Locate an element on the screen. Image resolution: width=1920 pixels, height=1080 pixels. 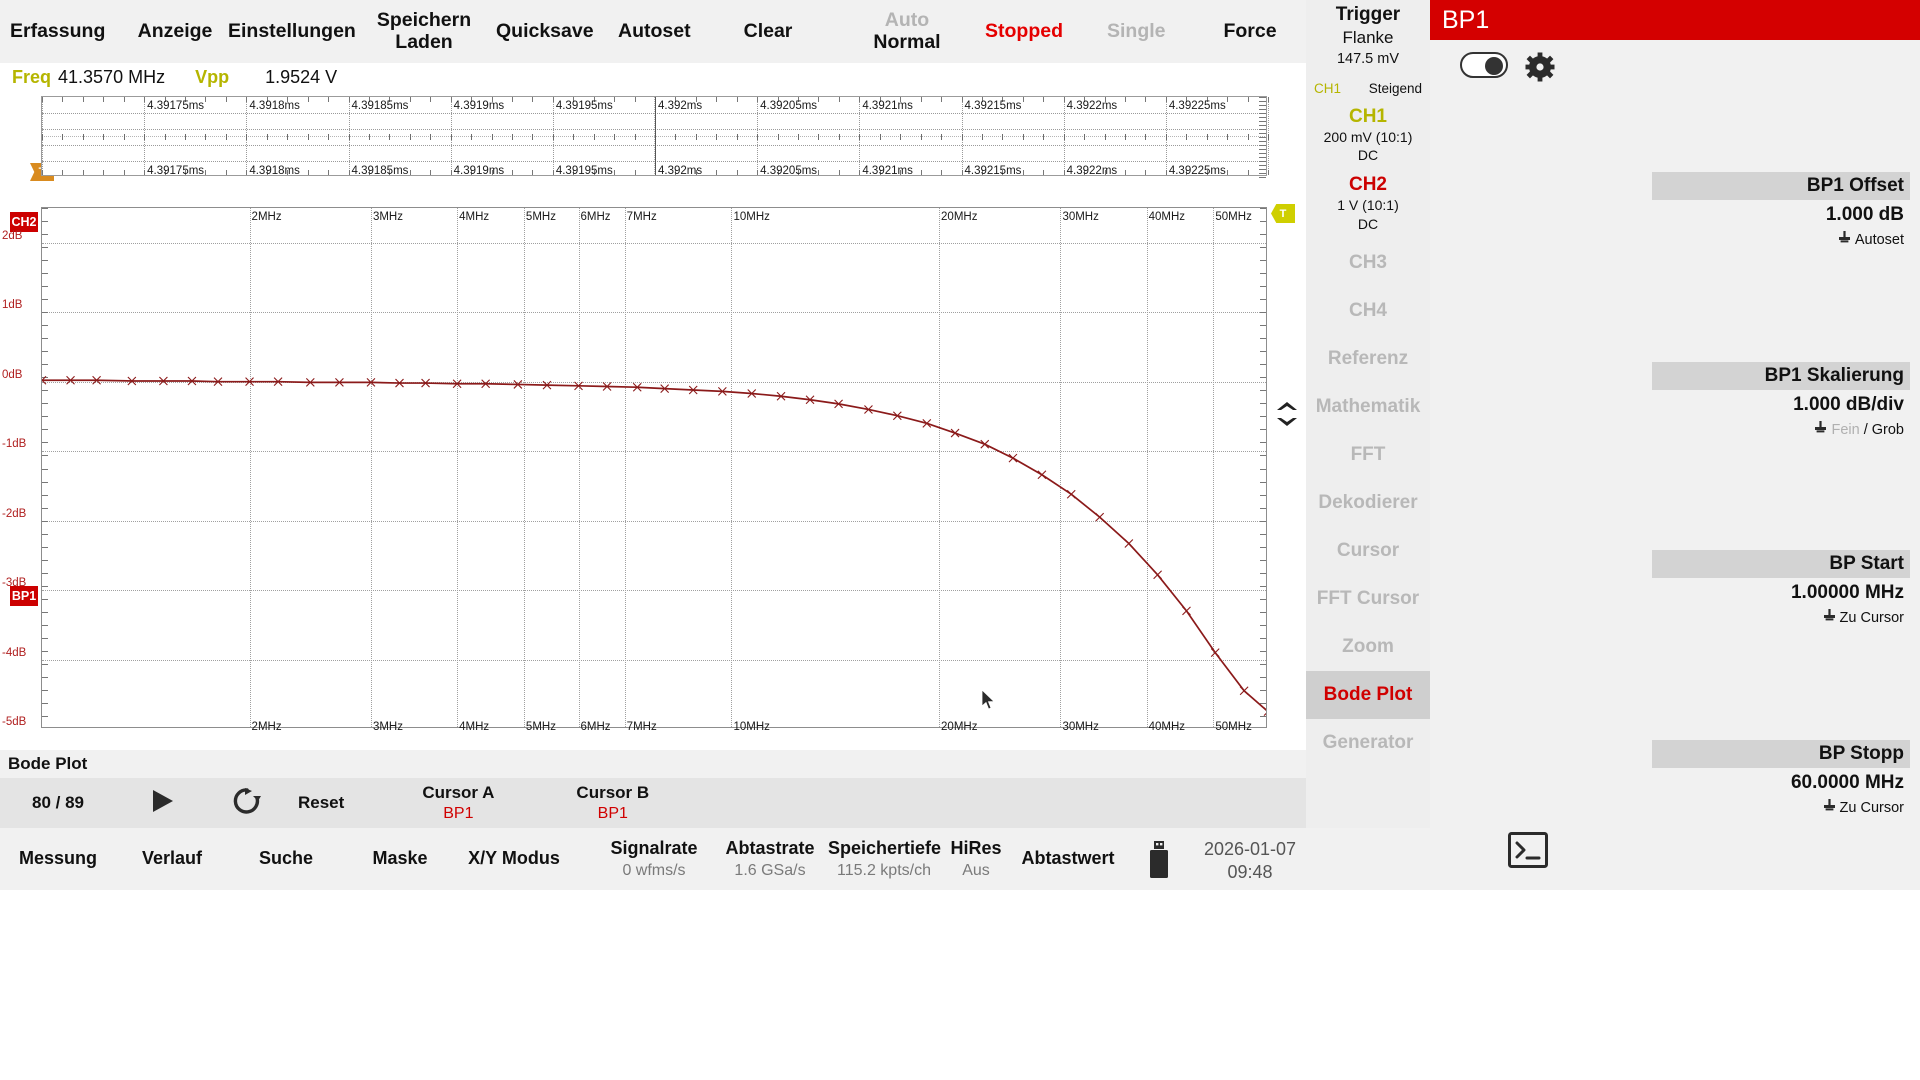
bp-field-action: Autoset is located at coordinates (1781, 237).